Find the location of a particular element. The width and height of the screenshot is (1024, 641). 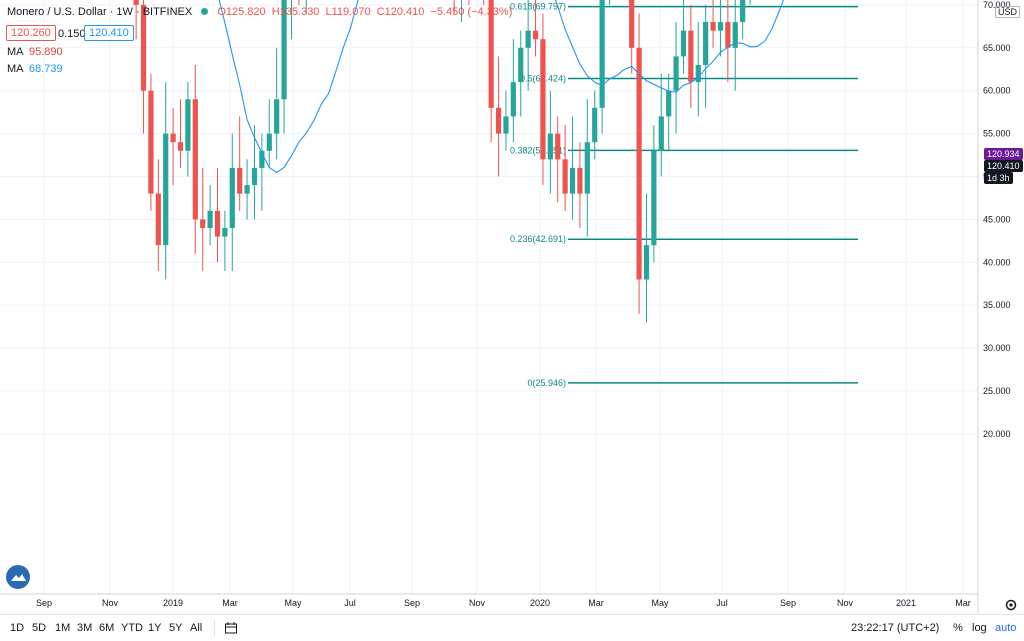

fib-level-label: 0.382(53.051) is located at coordinates (538, 150).